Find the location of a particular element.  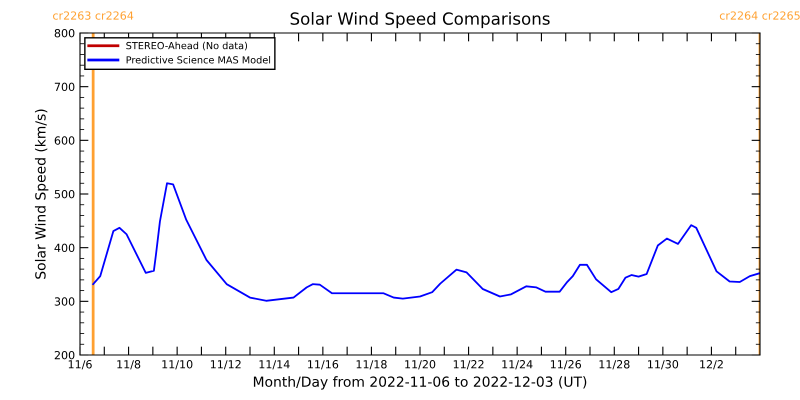

y-tick-label: 400 is located at coordinates (64, 248).